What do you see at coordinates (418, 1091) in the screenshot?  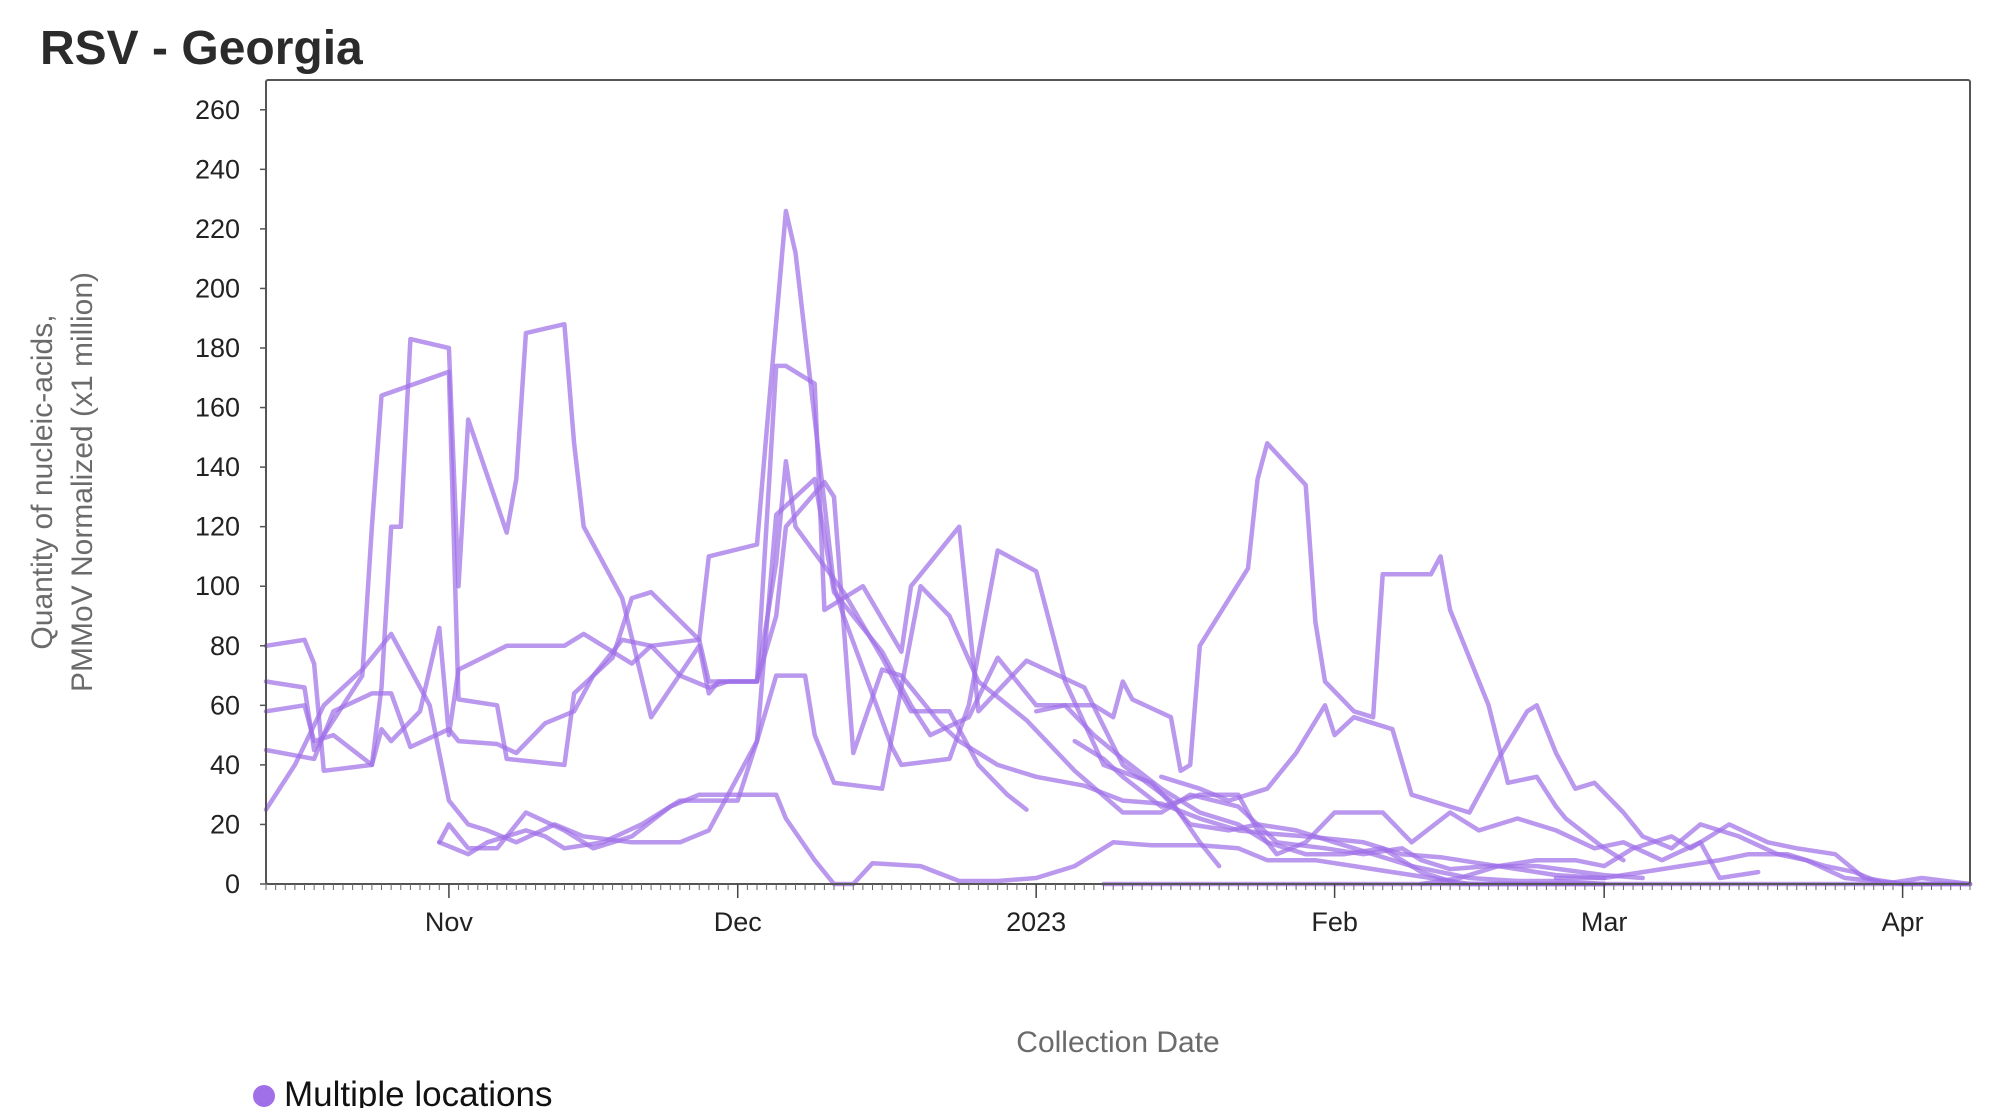 I see `legend-label: Multiple locations` at bounding box center [418, 1091].